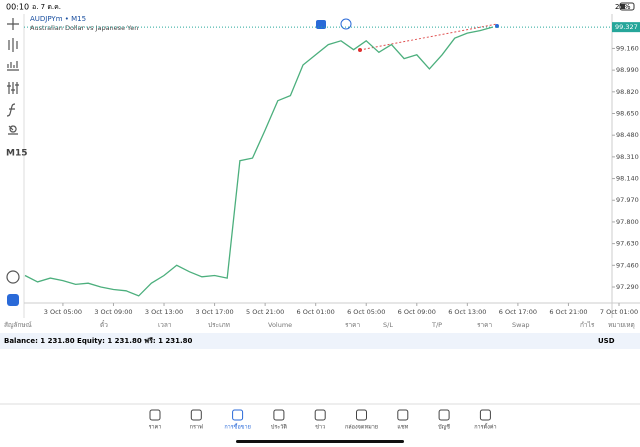  Describe the element at coordinates (321, 24) in the screenshot. I see `one-click-trade` at that location.